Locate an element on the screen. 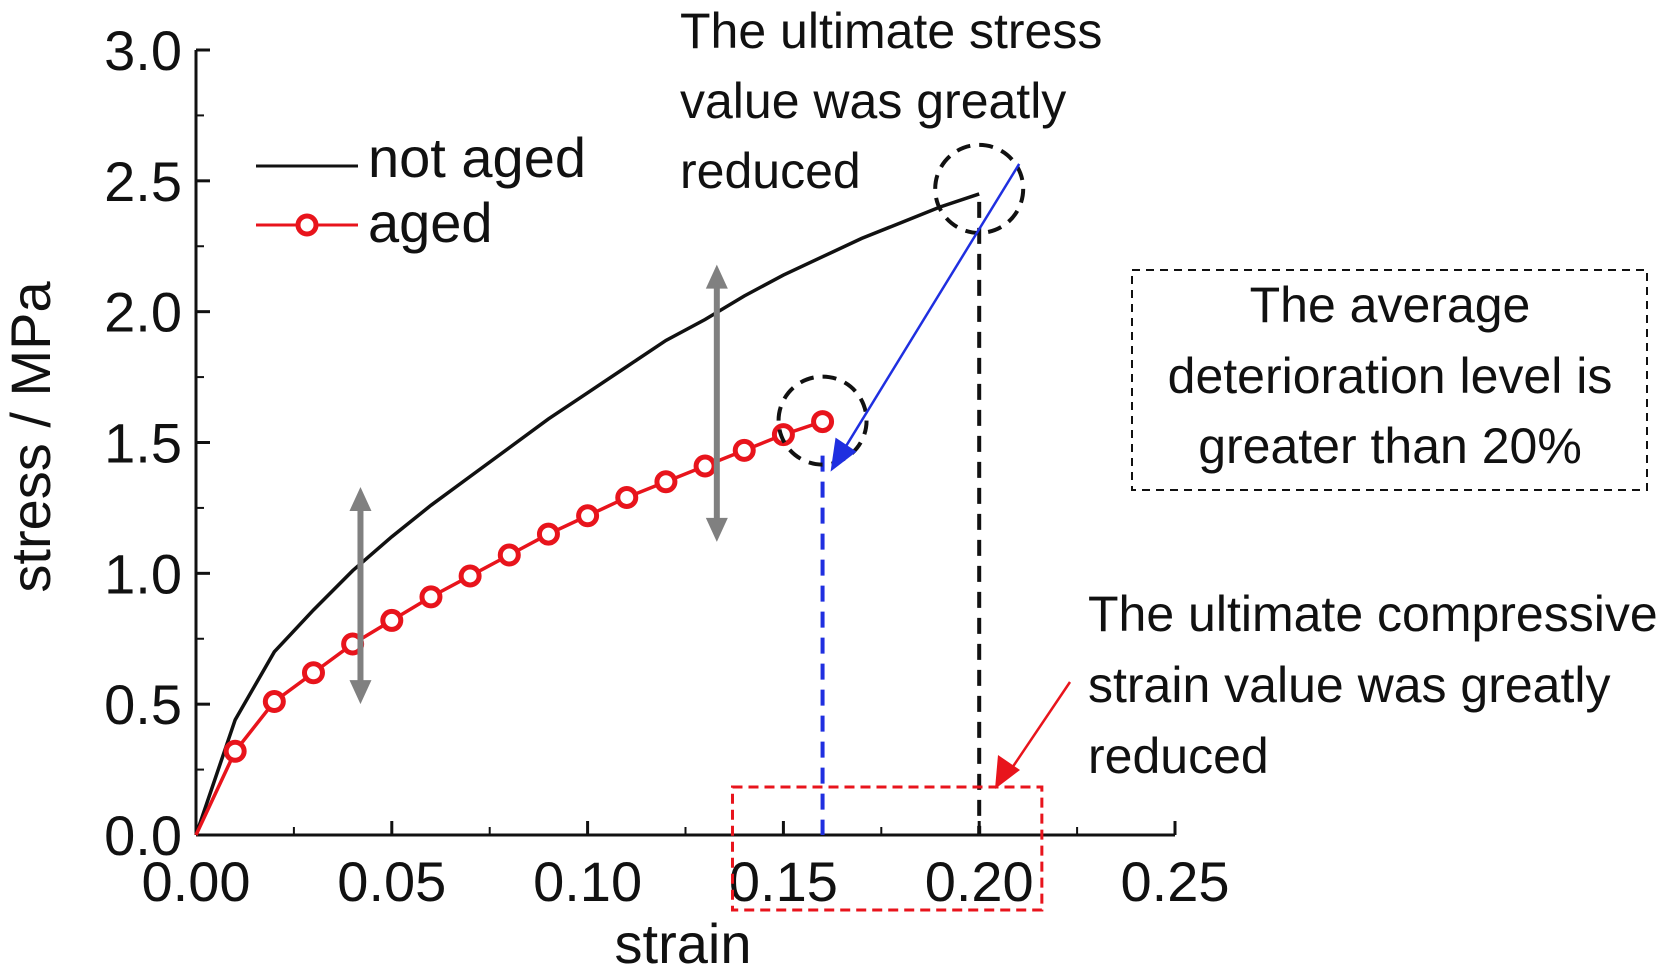 Image resolution: width=1671 pixels, height=975 pixels. peak-circle-aged is located at coordinates (822, 420).